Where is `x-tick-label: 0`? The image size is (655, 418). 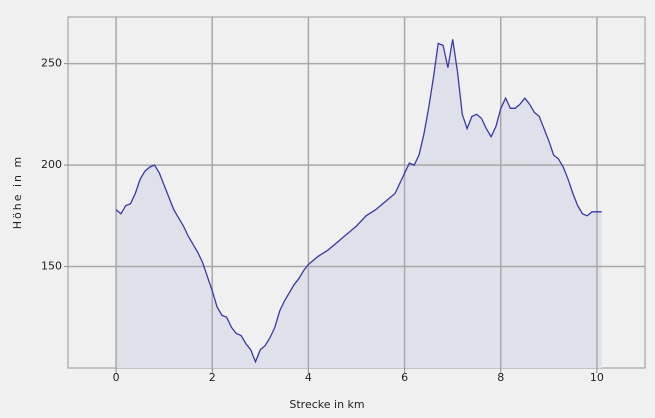
x-tick-label: 0 is located at coordinates (116, 377).